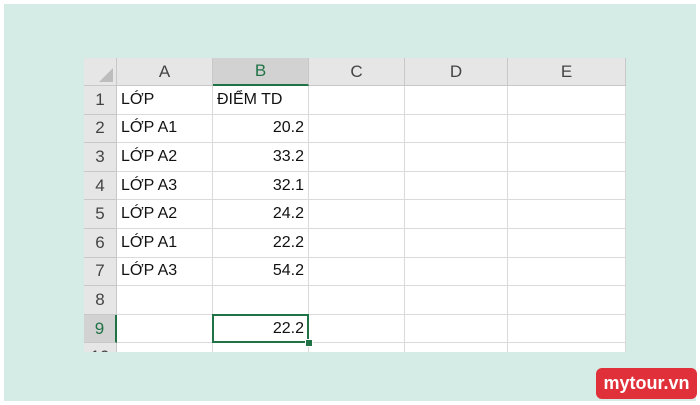 This screenshot has height=405, width=700. I want to click on row-header: 9, so click(100, 329).